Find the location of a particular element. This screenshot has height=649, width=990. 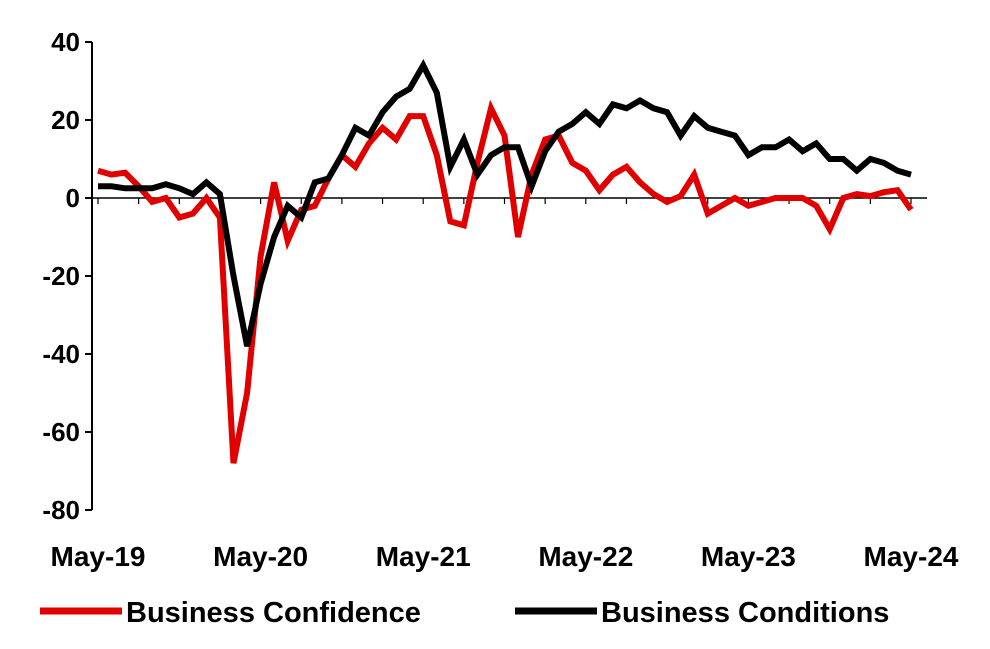

y-tick-label: 20 is located at coordinates (65, 120).